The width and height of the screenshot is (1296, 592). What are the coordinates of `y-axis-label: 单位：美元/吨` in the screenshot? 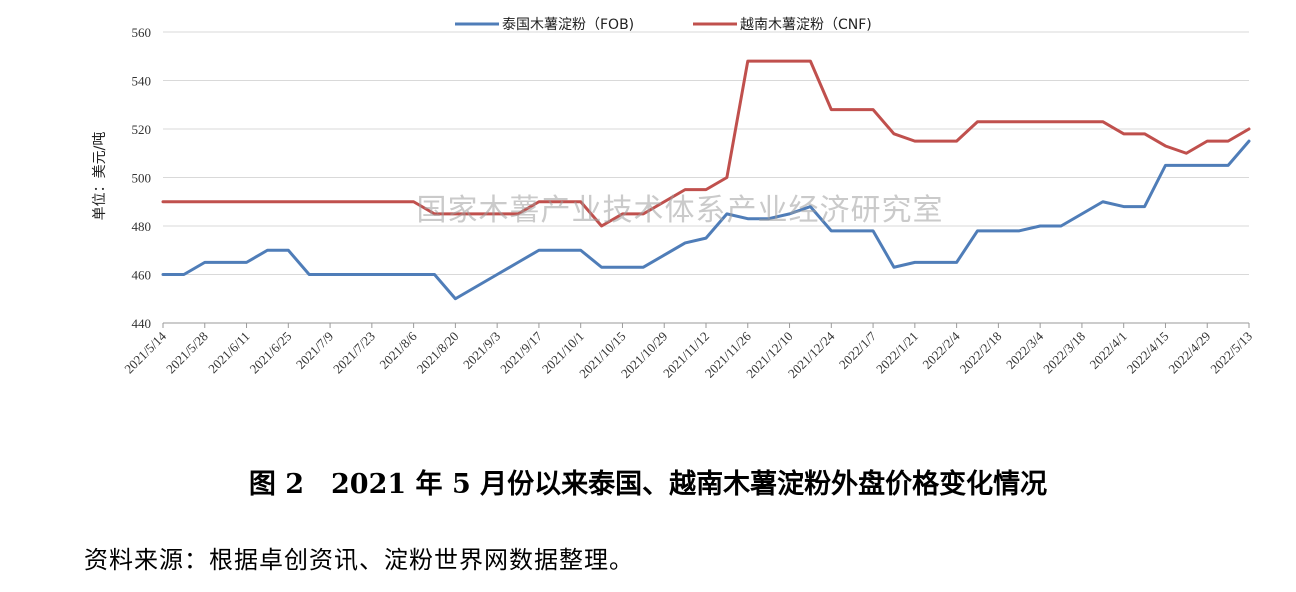 It's located at (100, 176).